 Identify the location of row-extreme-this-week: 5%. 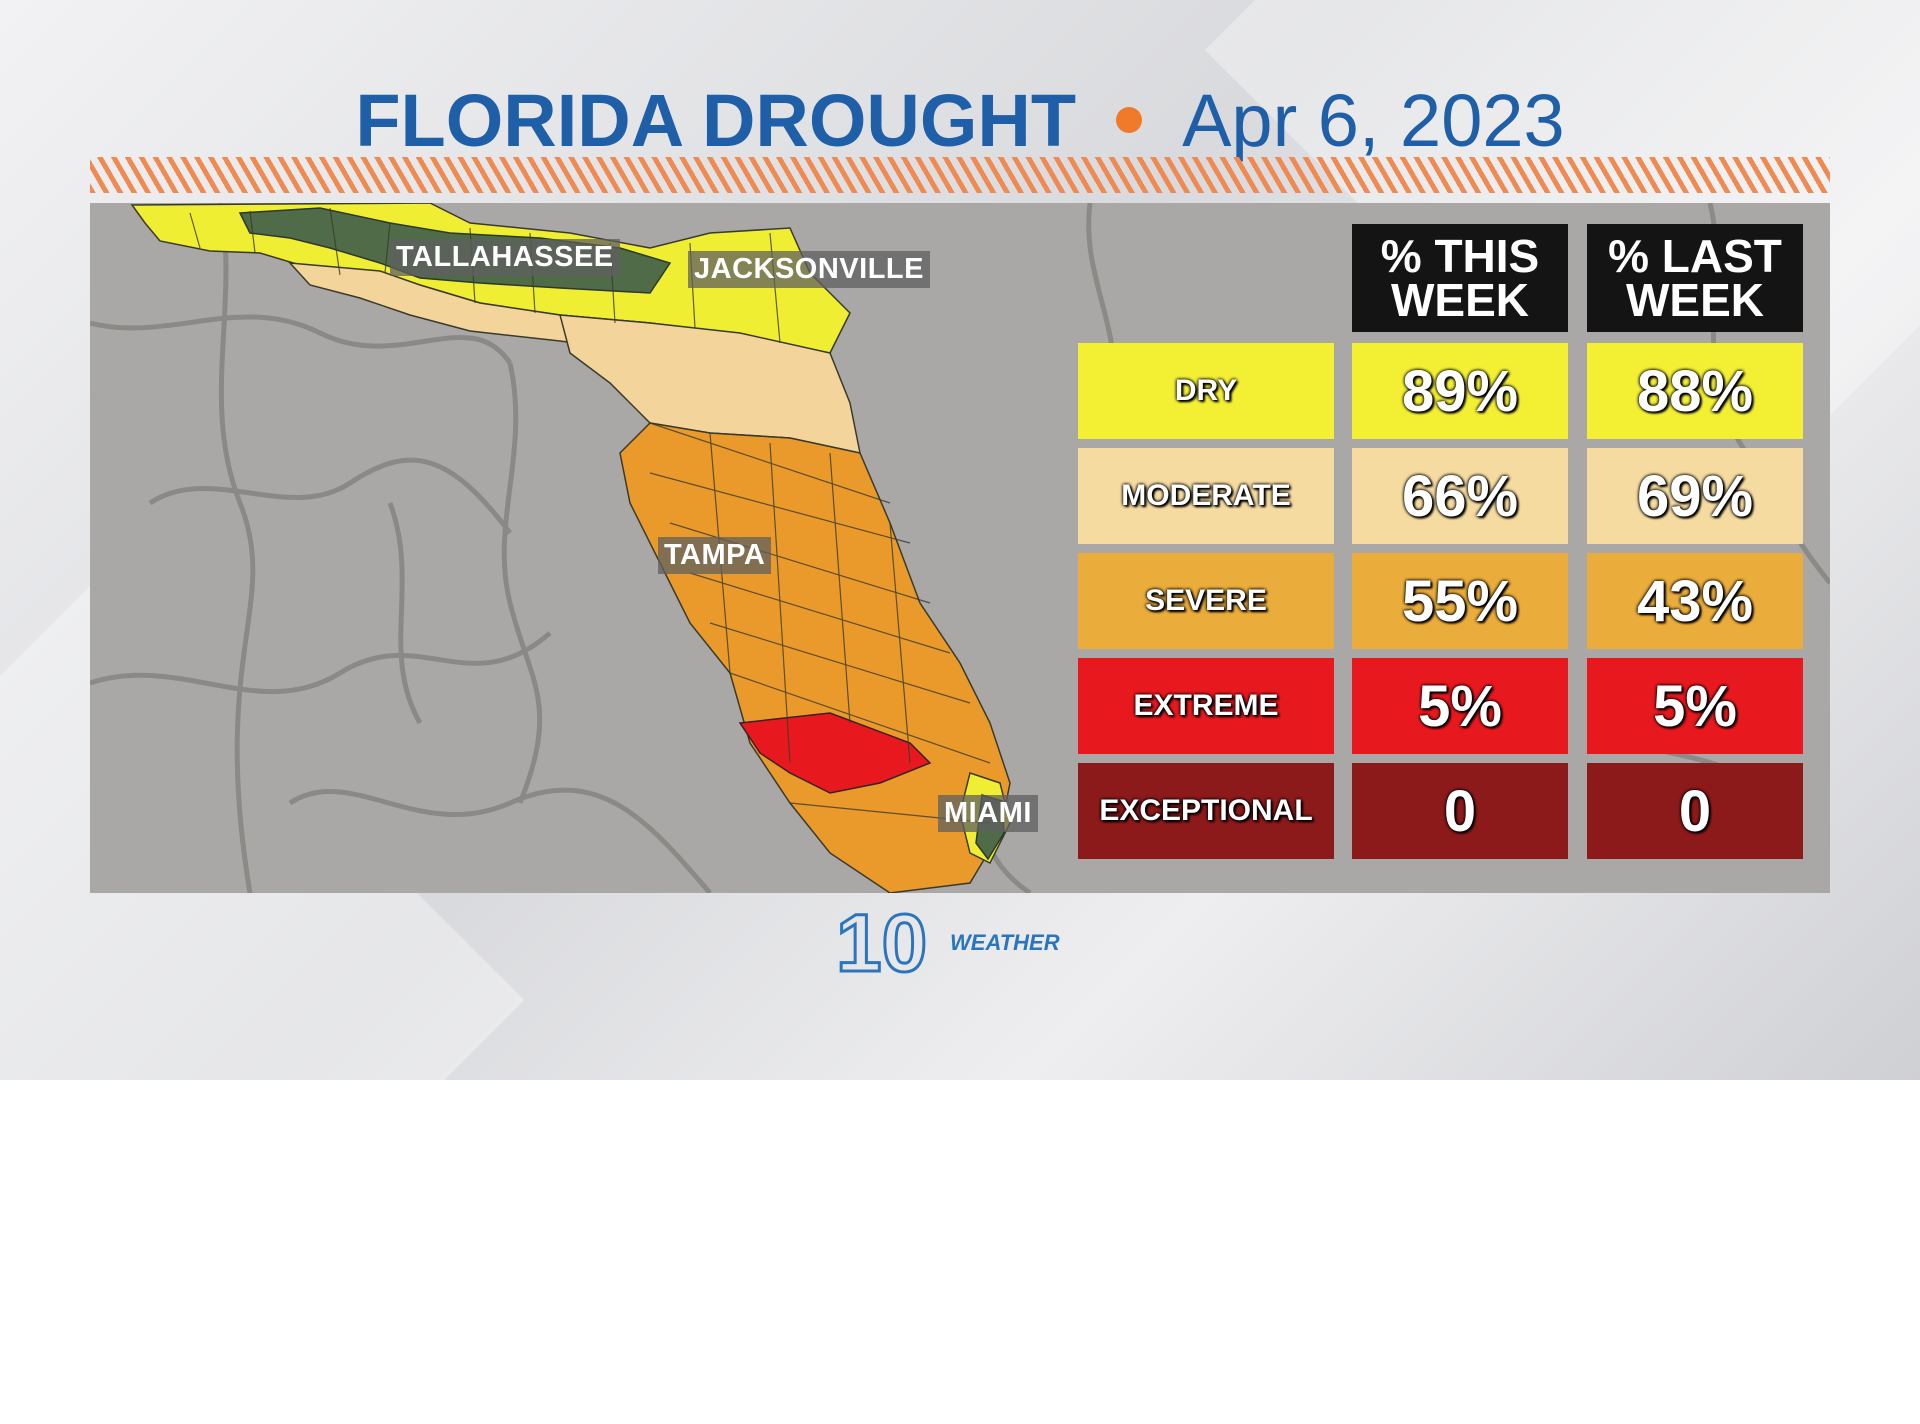
(1460, 706).